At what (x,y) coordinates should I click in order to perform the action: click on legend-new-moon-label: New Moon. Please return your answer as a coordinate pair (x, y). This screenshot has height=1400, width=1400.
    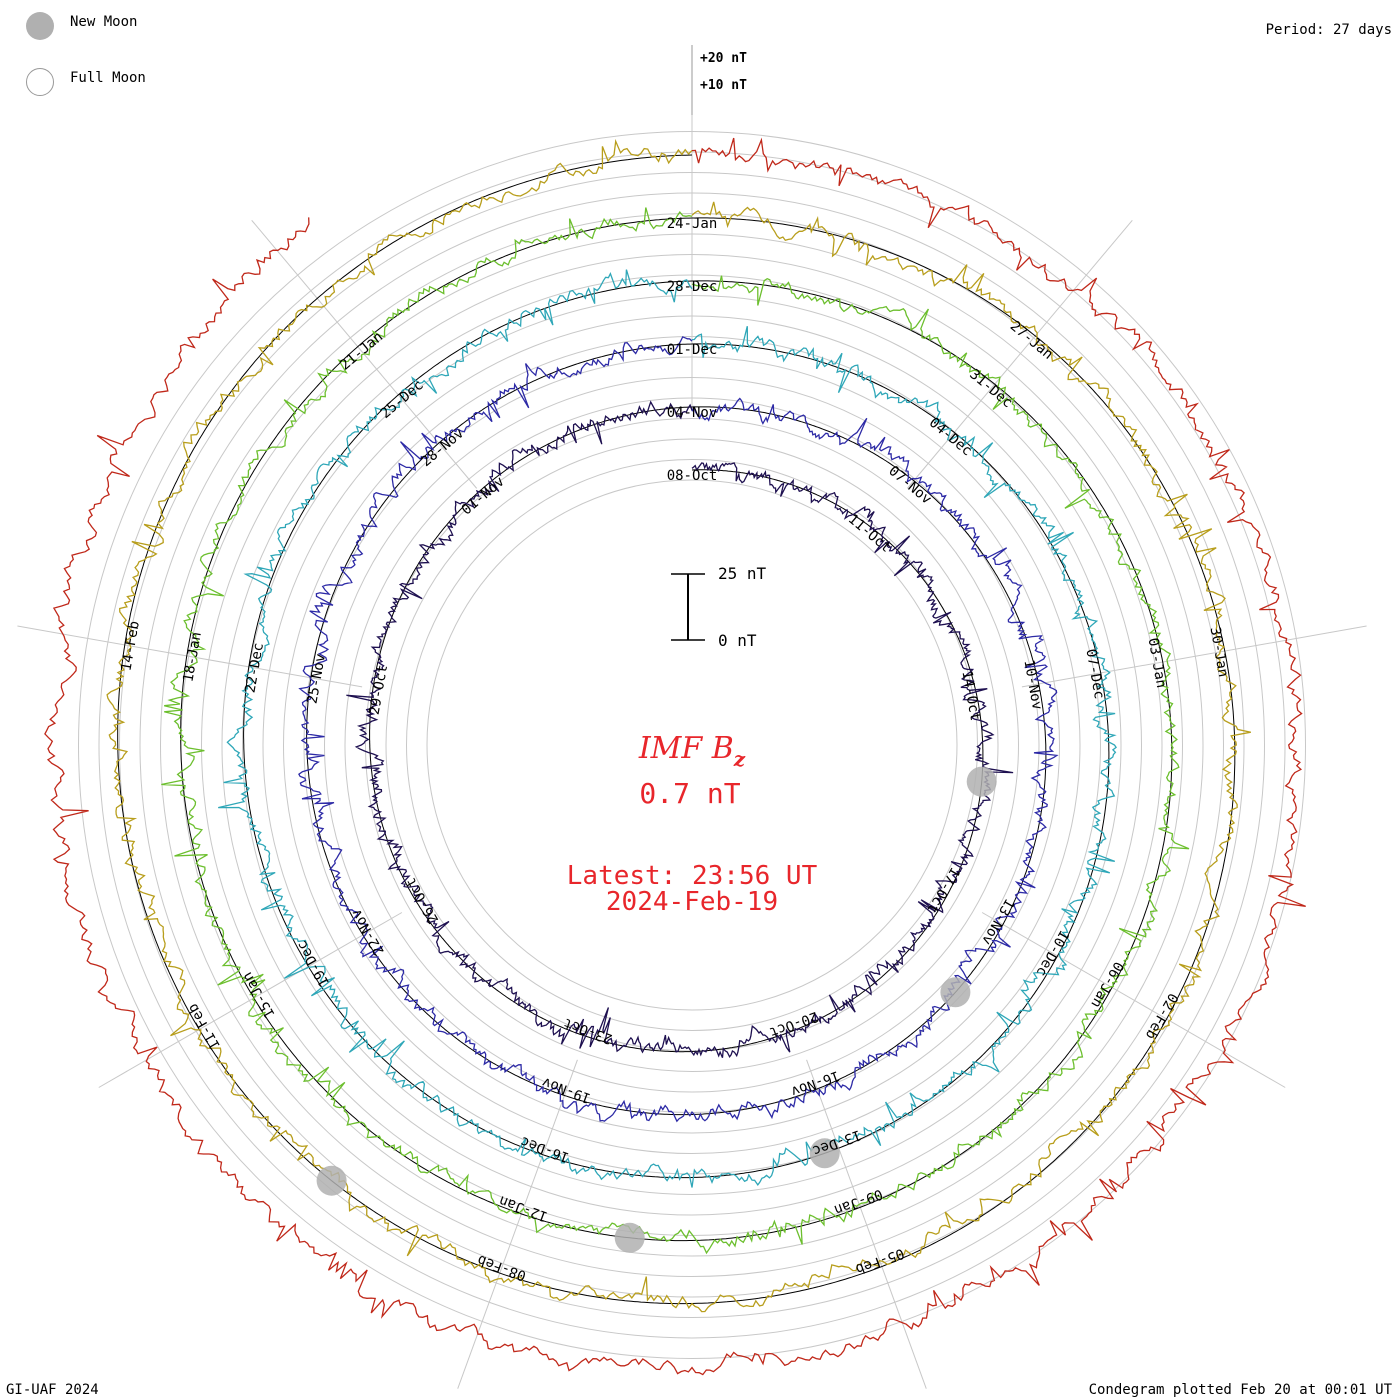
    Looking at the image, I should click on (104, 22).